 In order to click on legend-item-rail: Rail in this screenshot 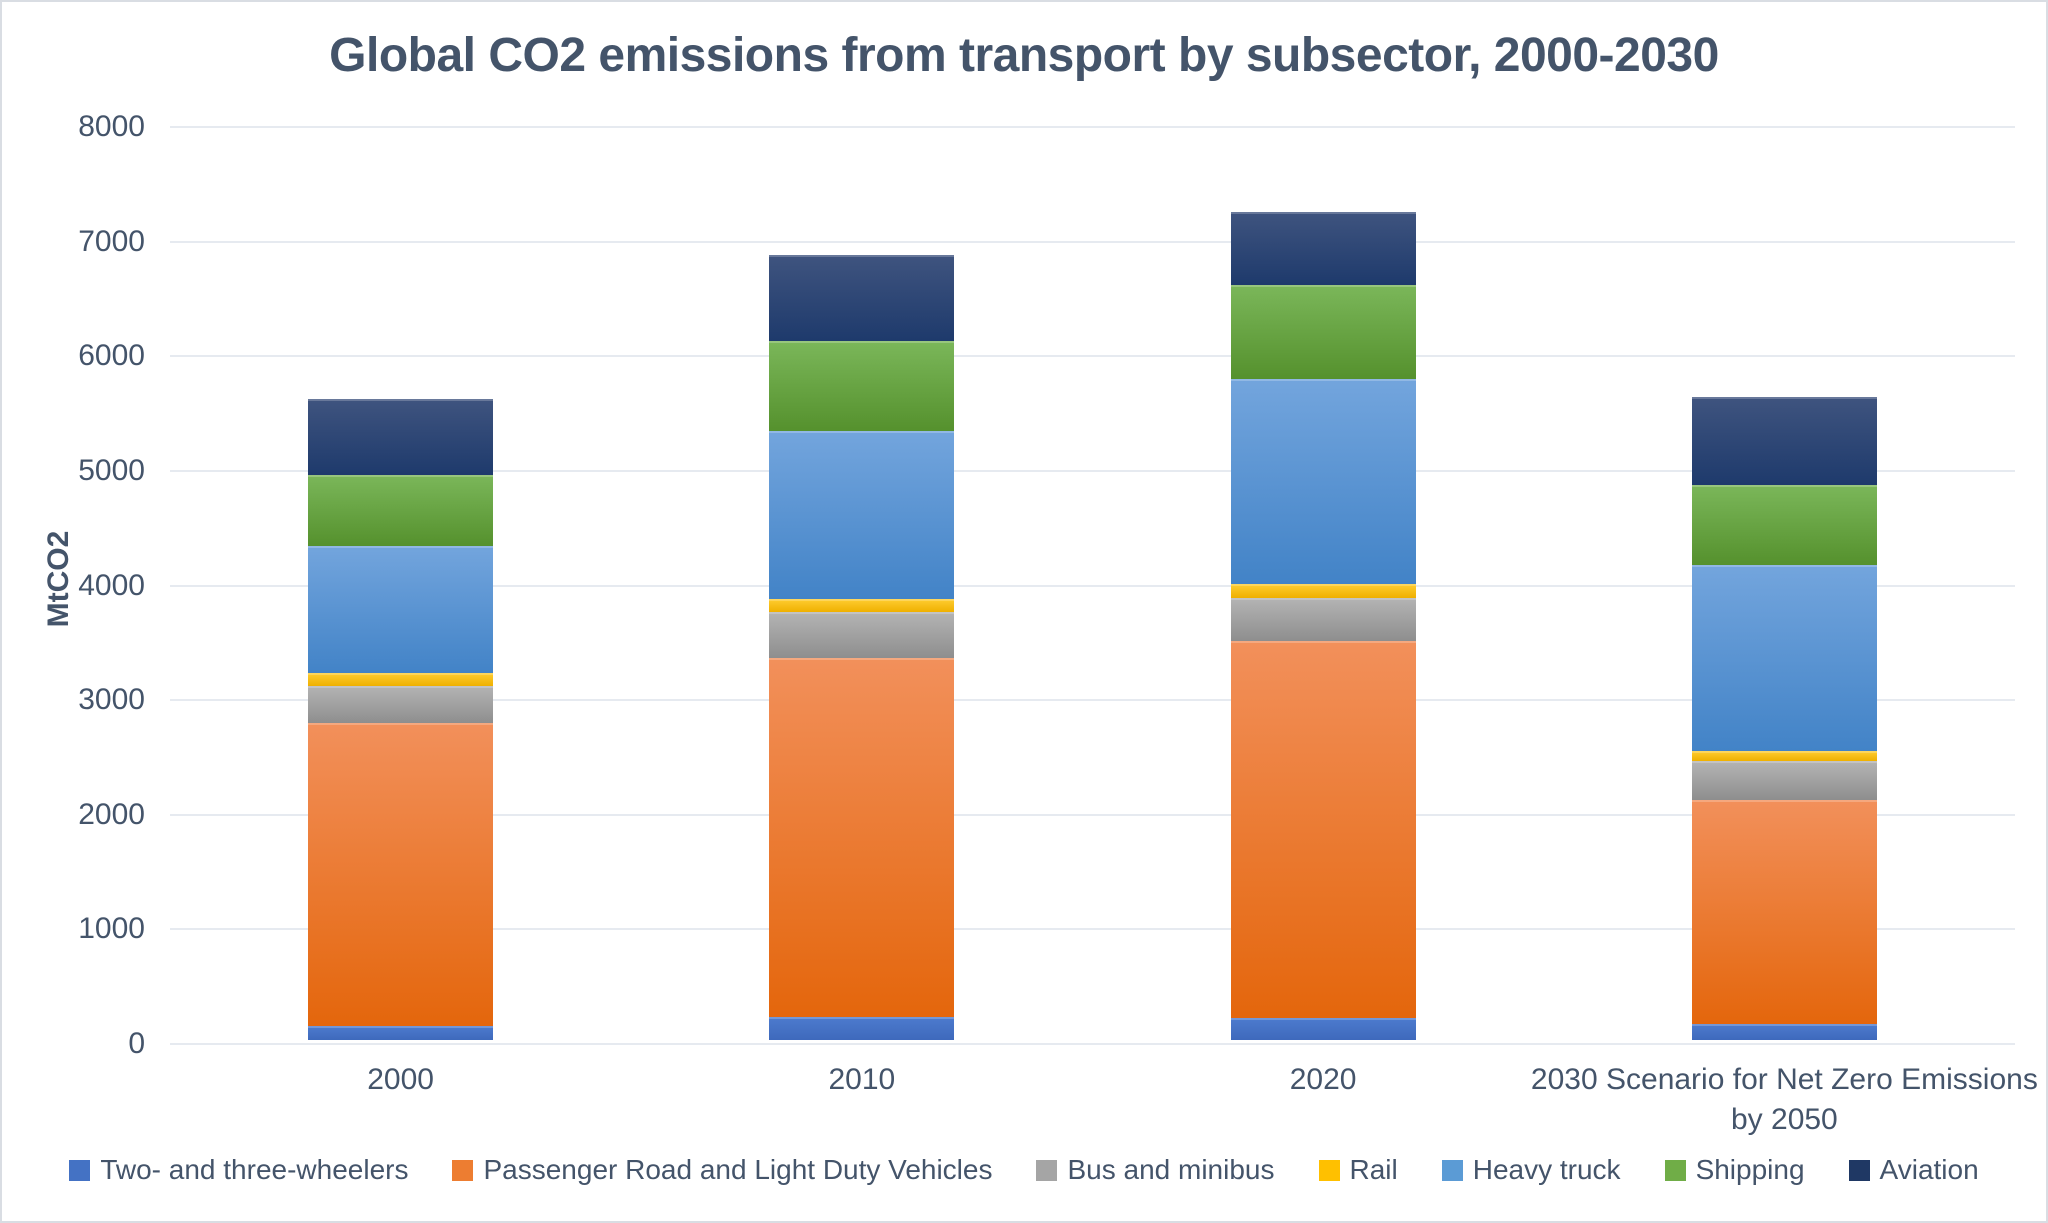, I will do `click(1358, 1170)`.